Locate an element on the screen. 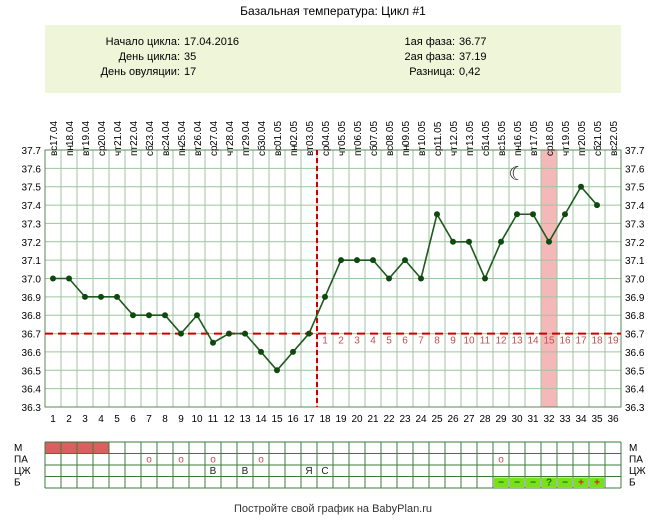 This screenshot has width=666, height=526. y-tick-label-left: 37.2 is located at coordinates (32, 243).